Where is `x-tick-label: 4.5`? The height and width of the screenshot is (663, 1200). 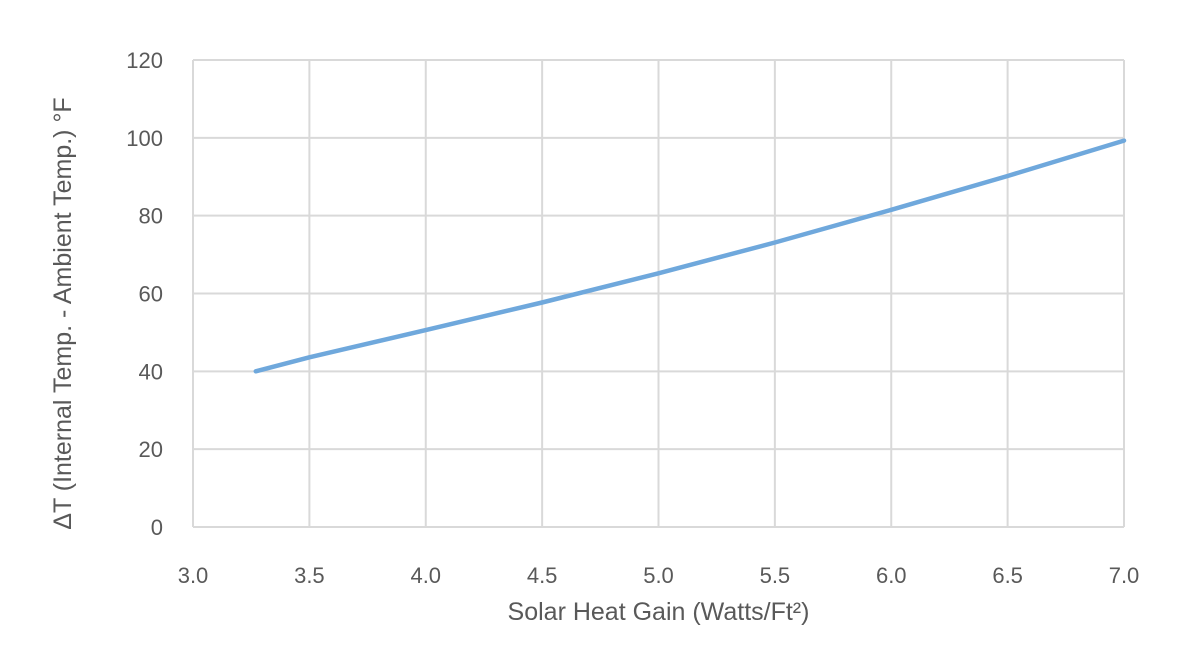 x-tick-label: 4.5 is located at coordinates (542, 575).